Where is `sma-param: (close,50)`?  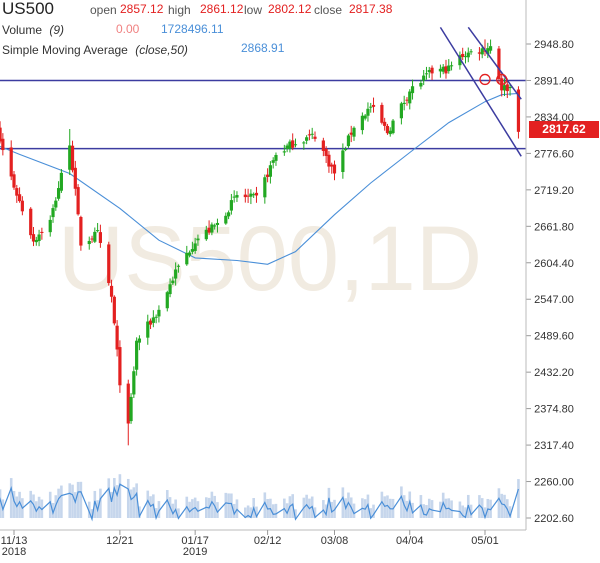 sma-param: (close,50) is located at coordinates (161, 50).